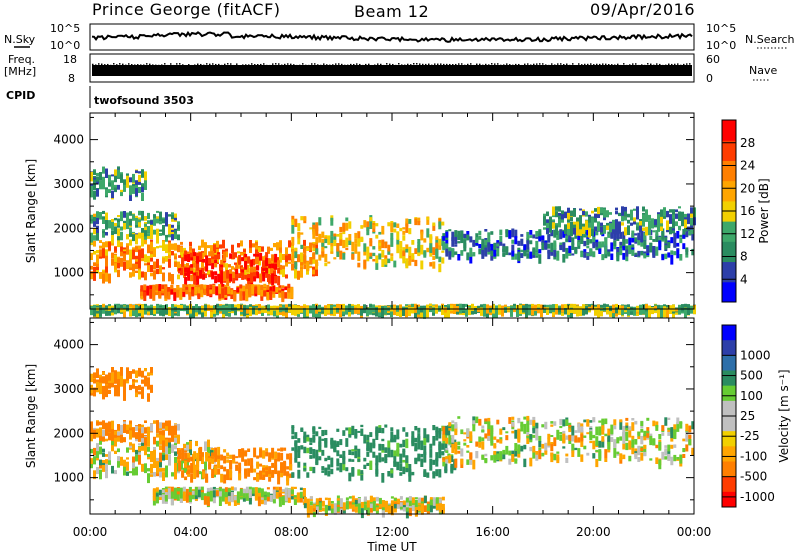 The image size is (800, 554). Describe the element at coordinates (186, 9) in the screenshot. I see `station-title: Prince George (fitACF)` at that location.